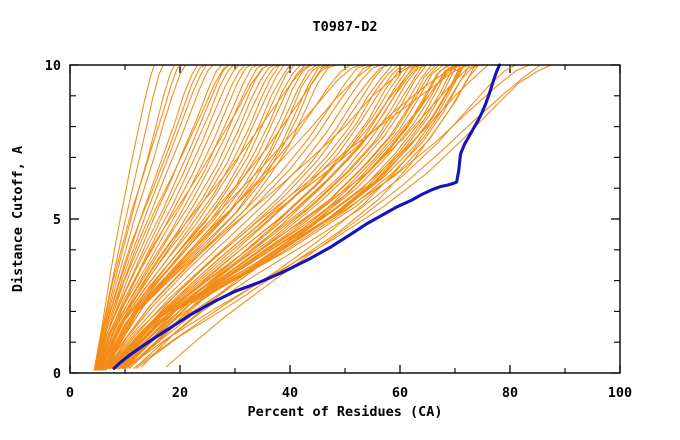 The height and width of the screenshot is (440, 680). Describe the element at coordinates (57, 374) in the screenshot. I see `y-tick-label: 0` at that location.